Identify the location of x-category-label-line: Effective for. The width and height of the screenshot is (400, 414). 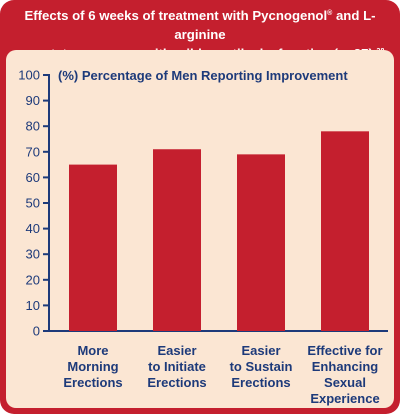
(344, 350).